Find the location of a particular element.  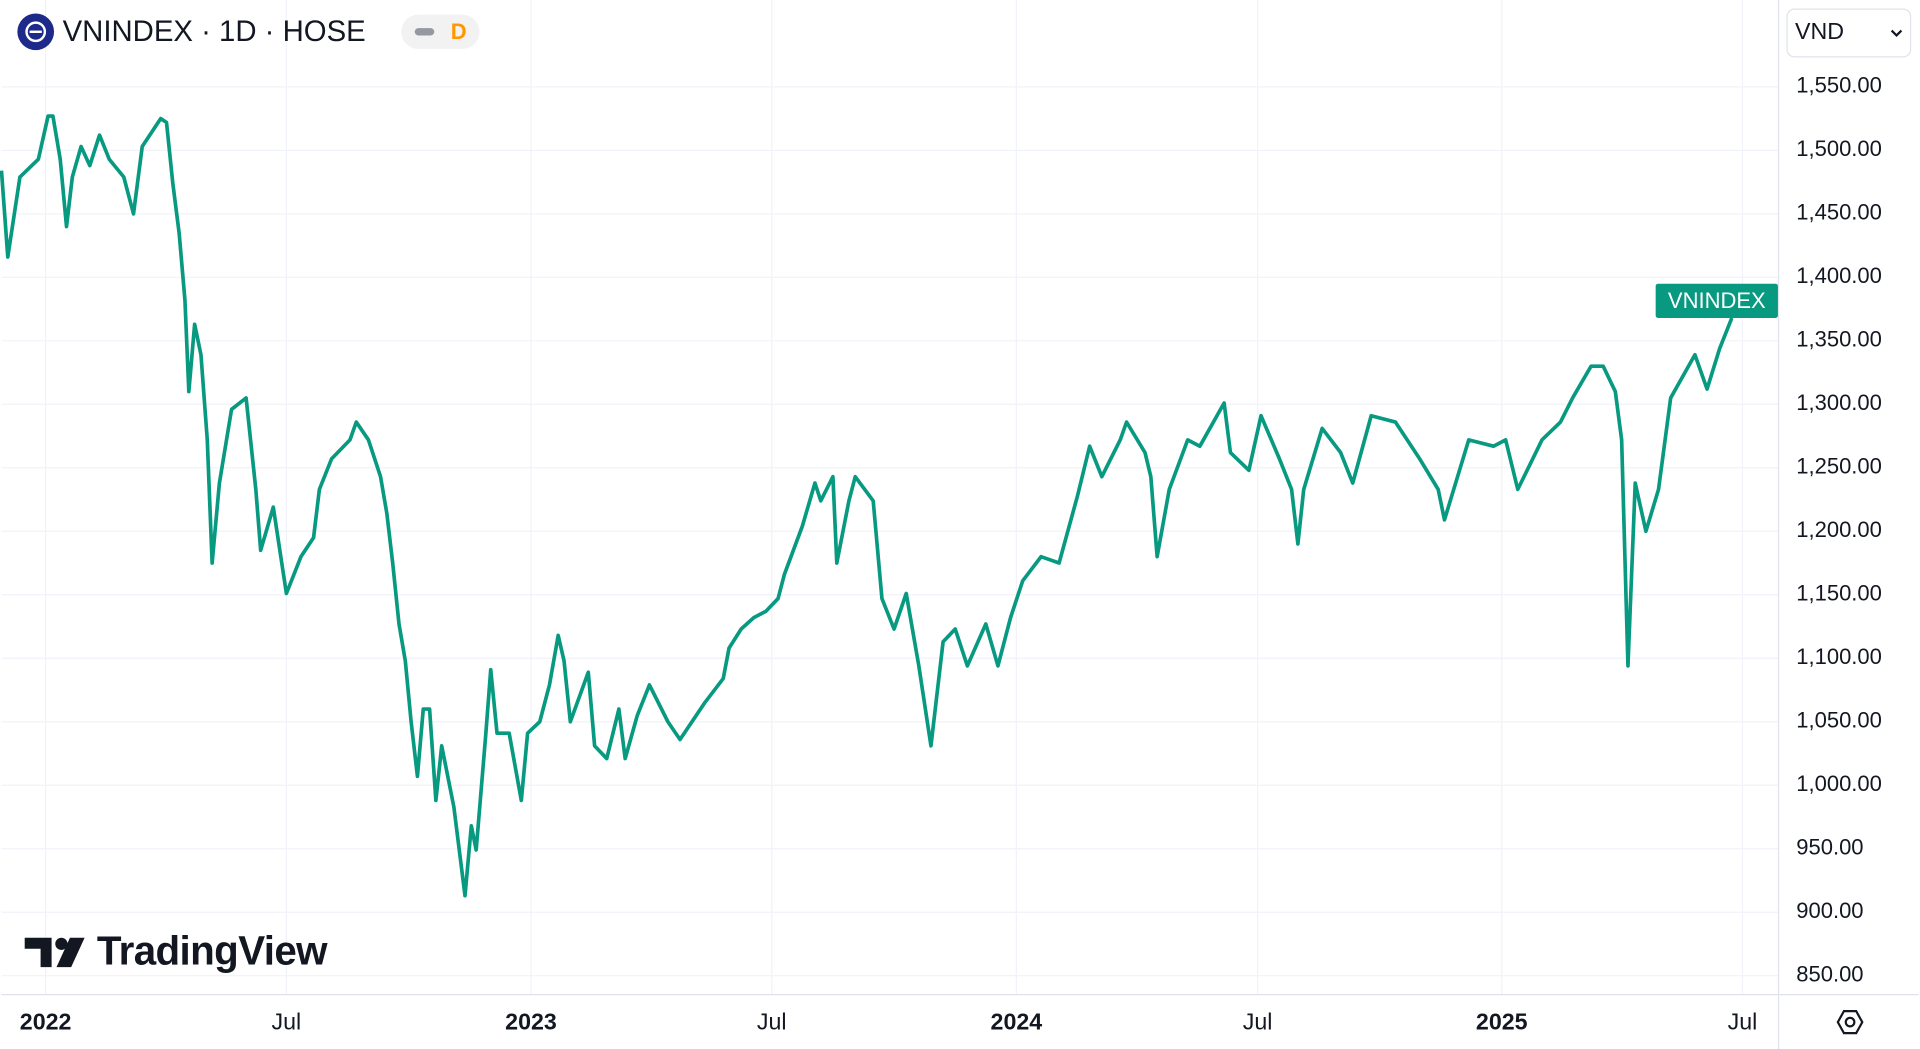

y-tick-label: 1,200.00 is located at coordinates (1839, 529).